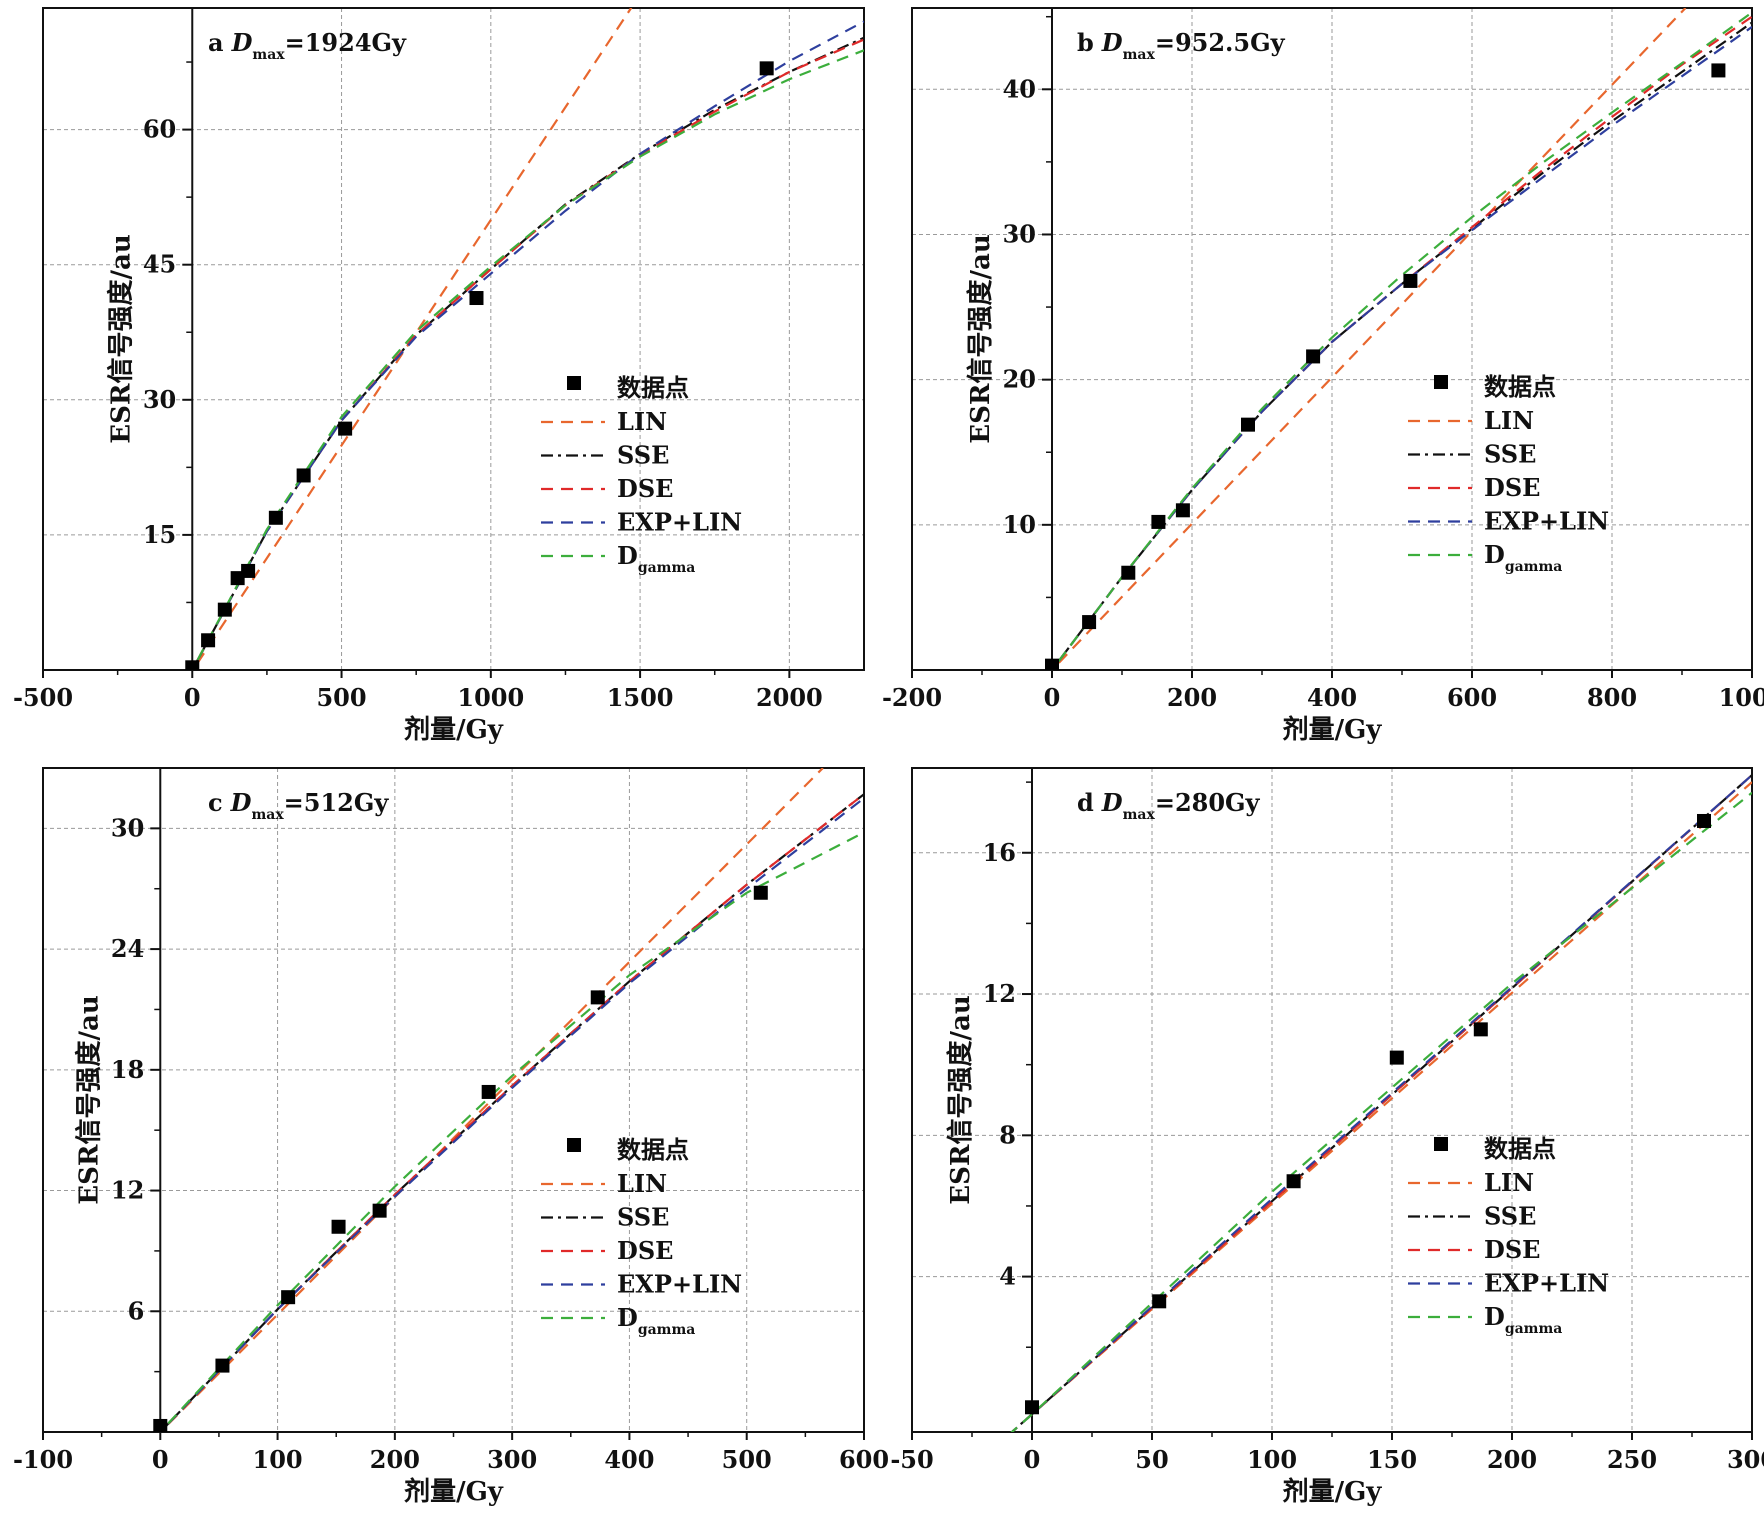  I want to click on legend: 数据点 LIN SSE DSE EXP+LIN Dgamma, so click(641, 474).